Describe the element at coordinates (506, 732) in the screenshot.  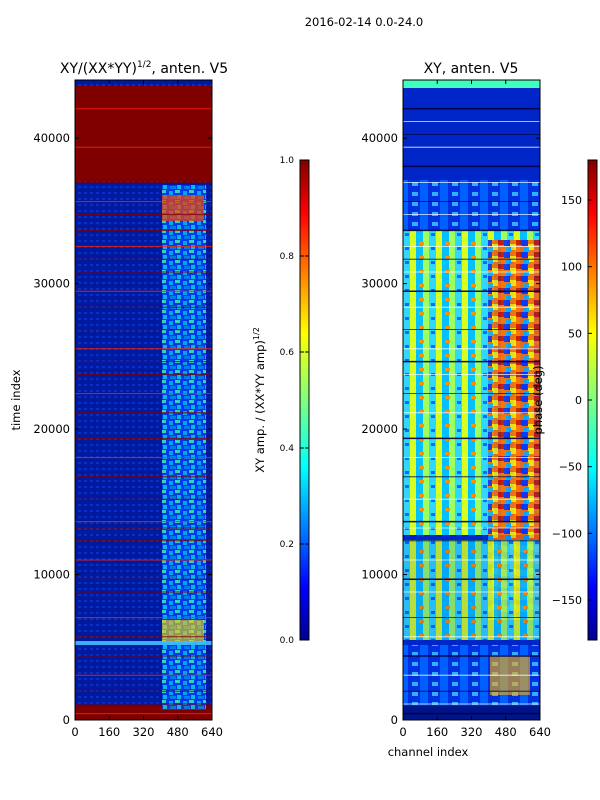
I see `right-x-tick-label: 480` at that location.